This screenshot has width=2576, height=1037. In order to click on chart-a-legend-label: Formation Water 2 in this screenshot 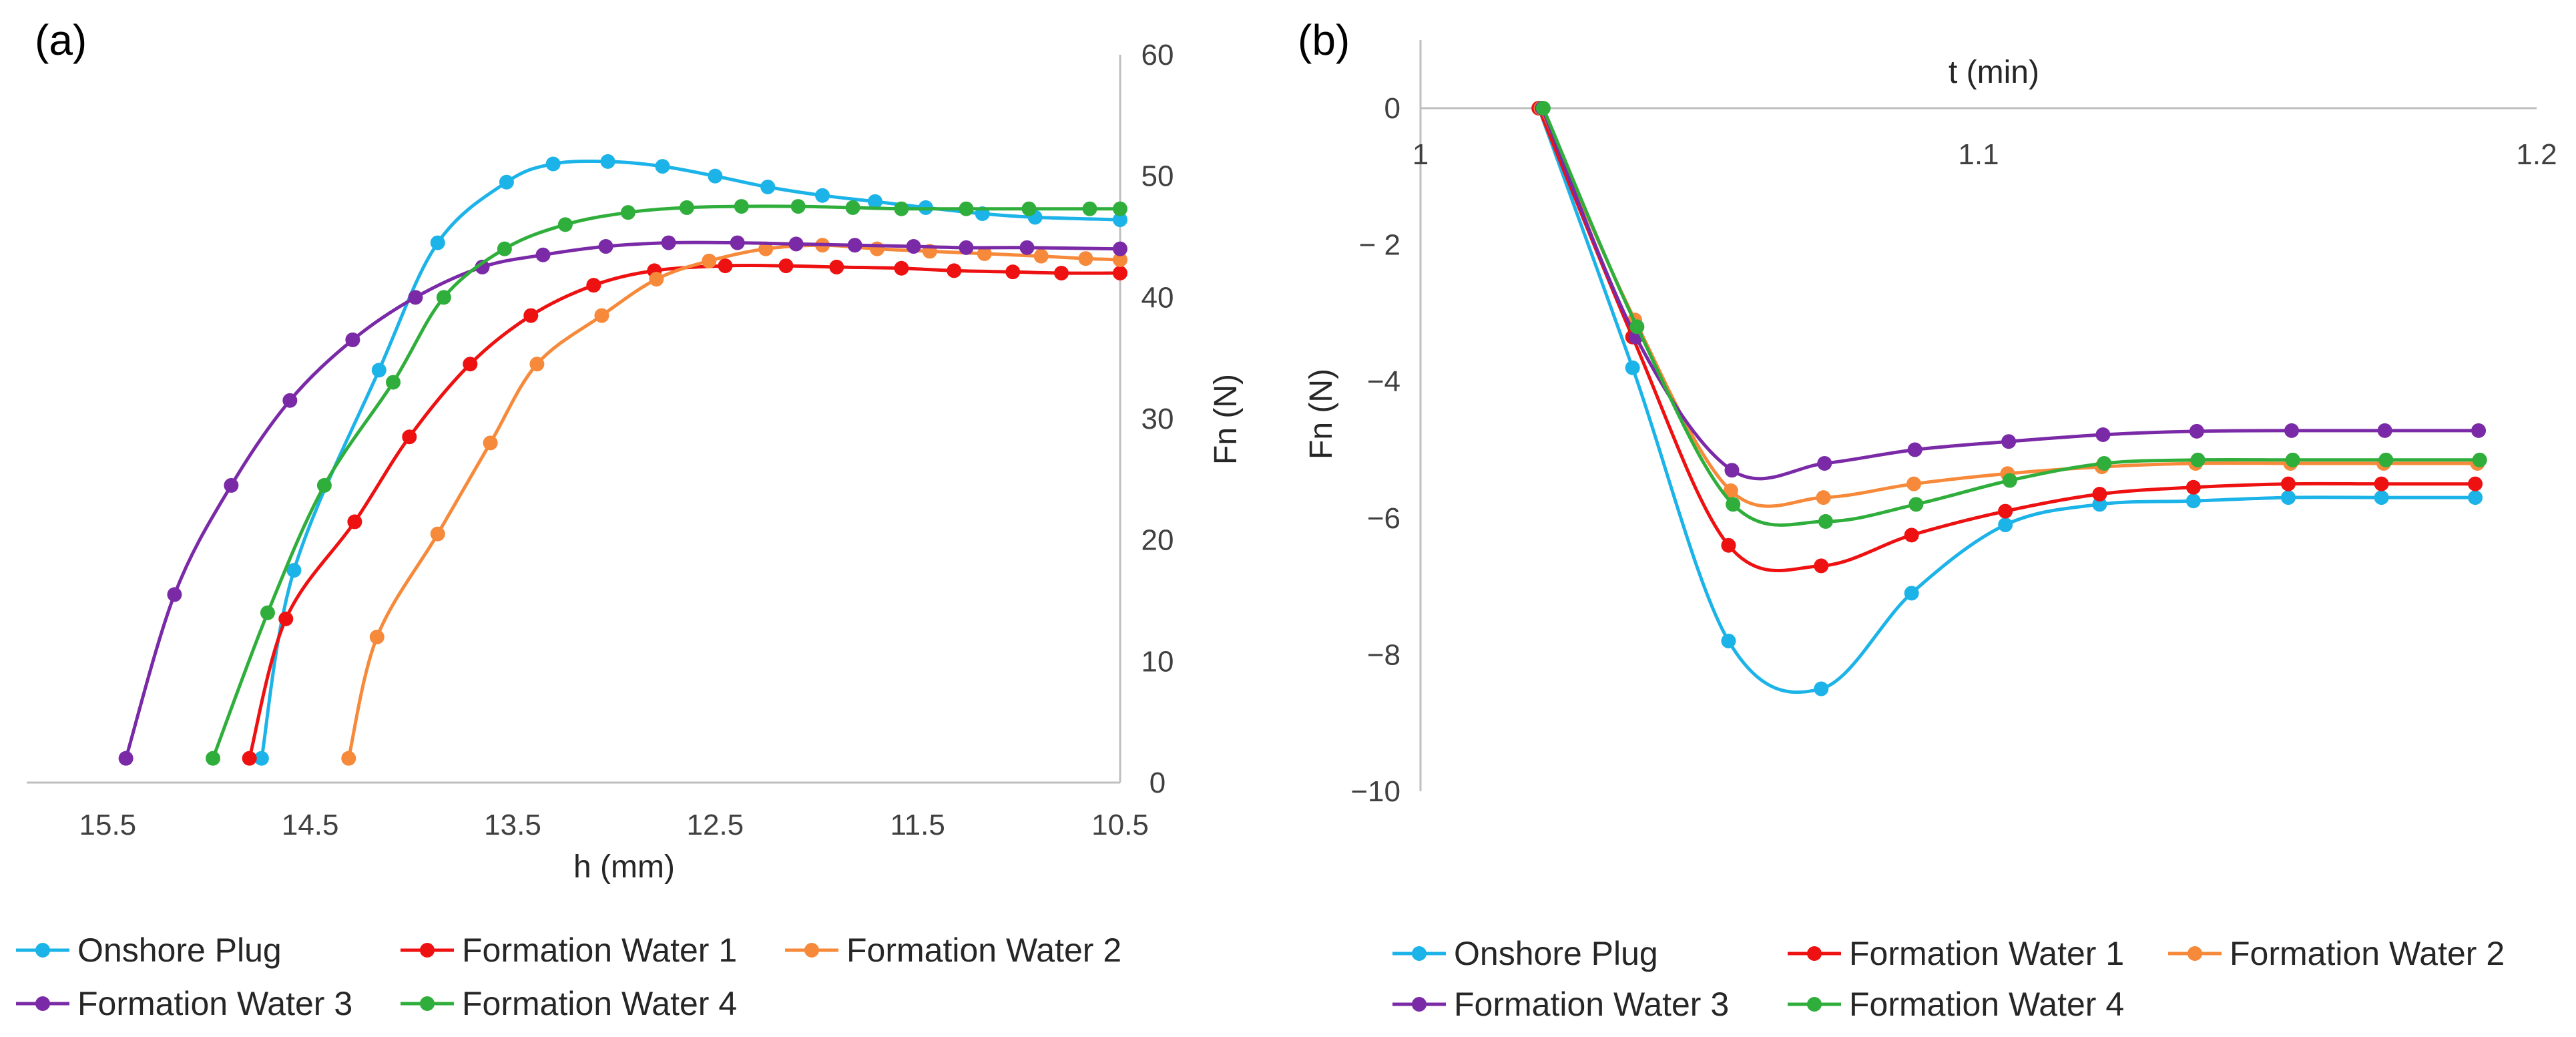, I will do `click(983, 950)`.